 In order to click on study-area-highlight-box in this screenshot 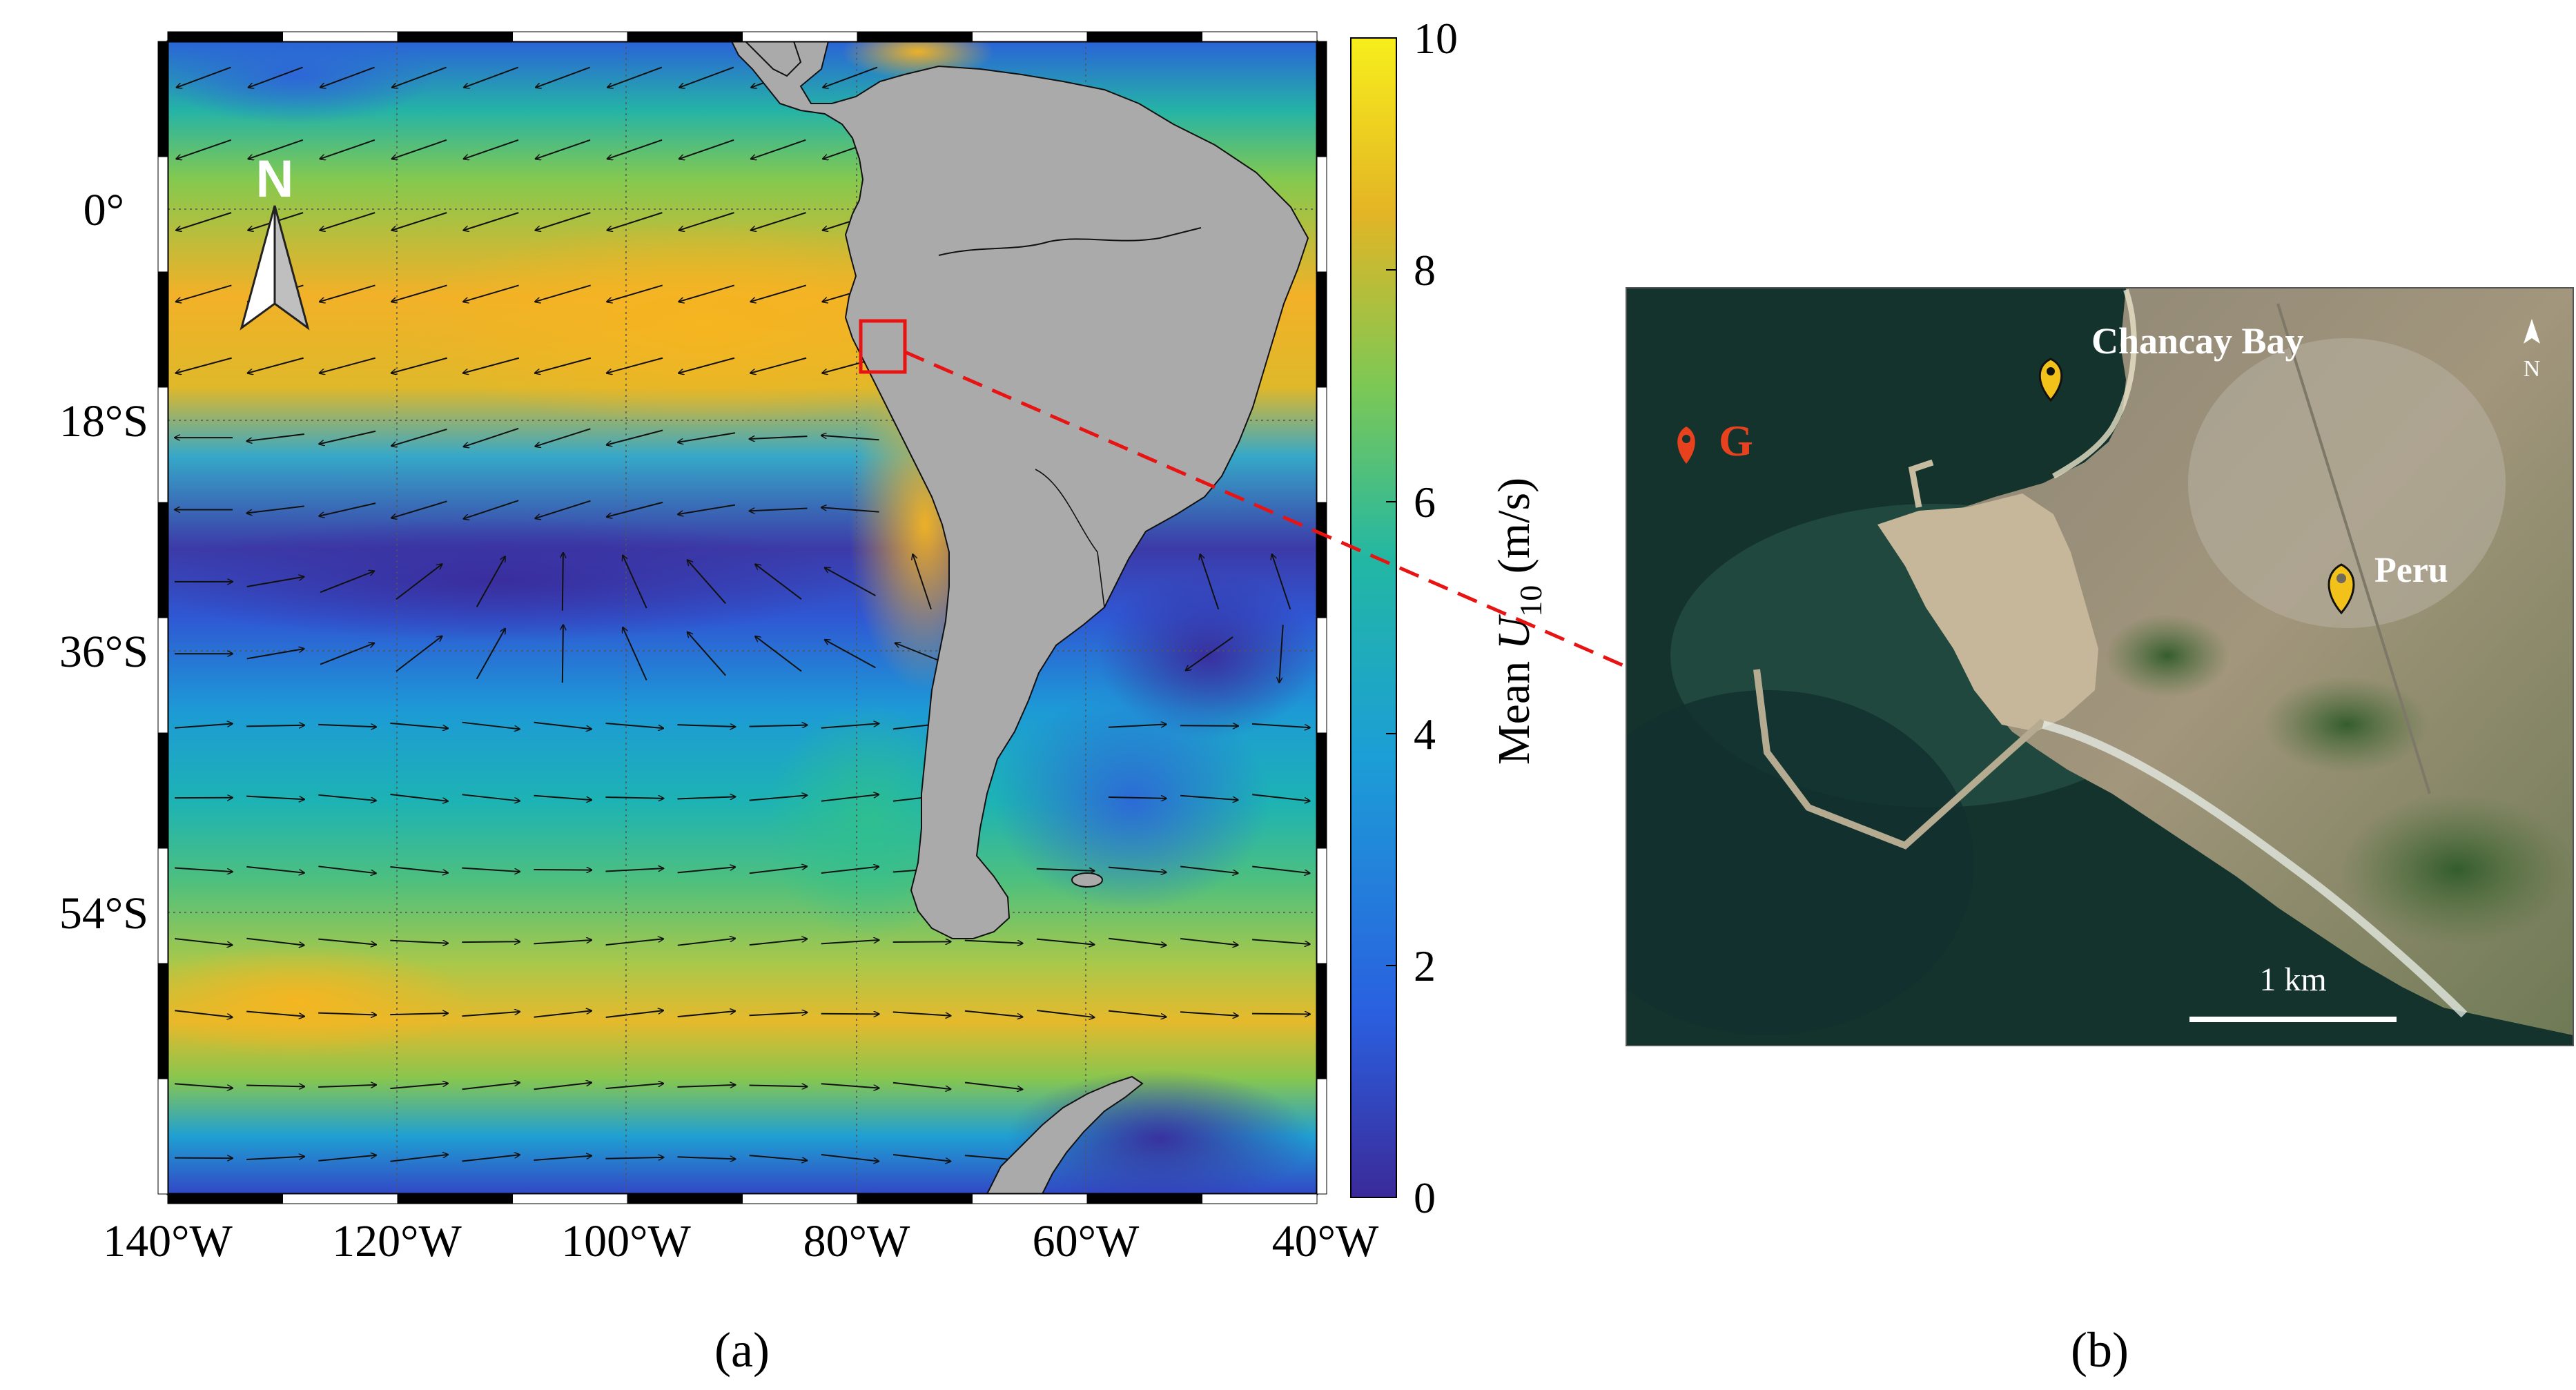, I will do `click(883, 346)`.